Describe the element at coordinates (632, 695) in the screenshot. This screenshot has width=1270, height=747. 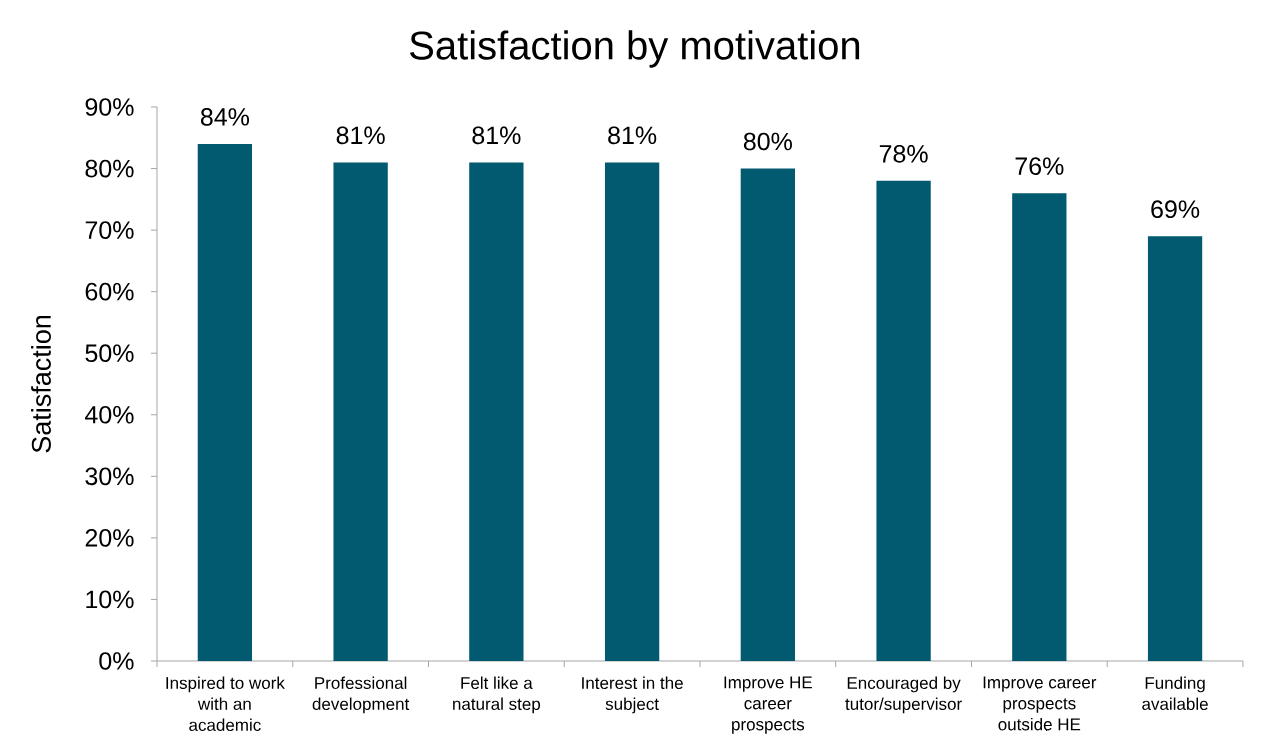
I see `x-tick-label: Interest in the subject` at that location.